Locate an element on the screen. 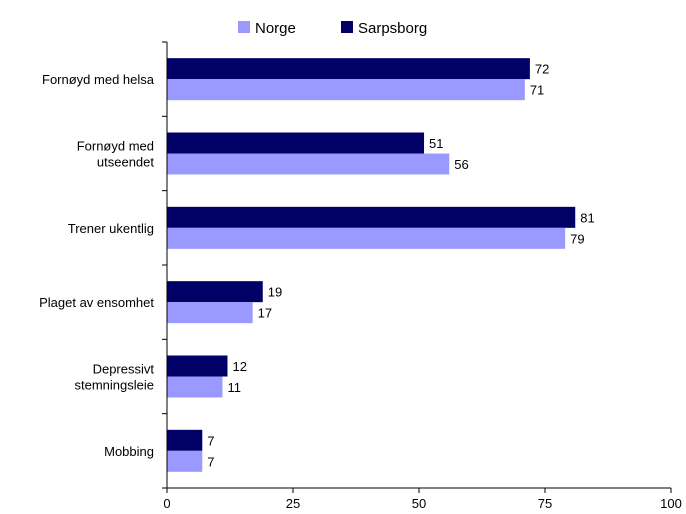 This screenshot has height=514, width=686. data-label-sarpsborg-5: 7 is located at coordinates (210, 440).